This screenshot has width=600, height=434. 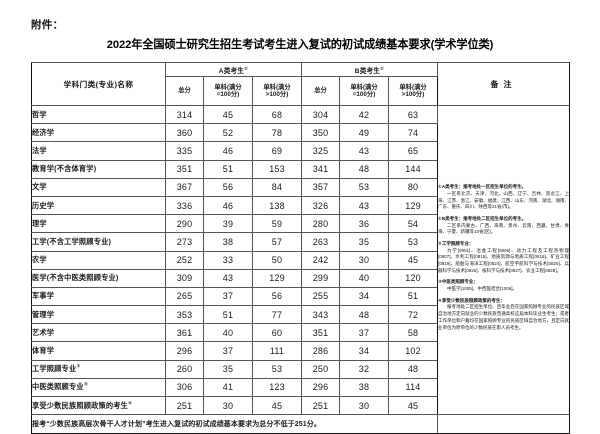 What do you see at coordinates (184, 369) in the screenshot?
I see `cell-a-total: 260` at bounding box center [184, 369].